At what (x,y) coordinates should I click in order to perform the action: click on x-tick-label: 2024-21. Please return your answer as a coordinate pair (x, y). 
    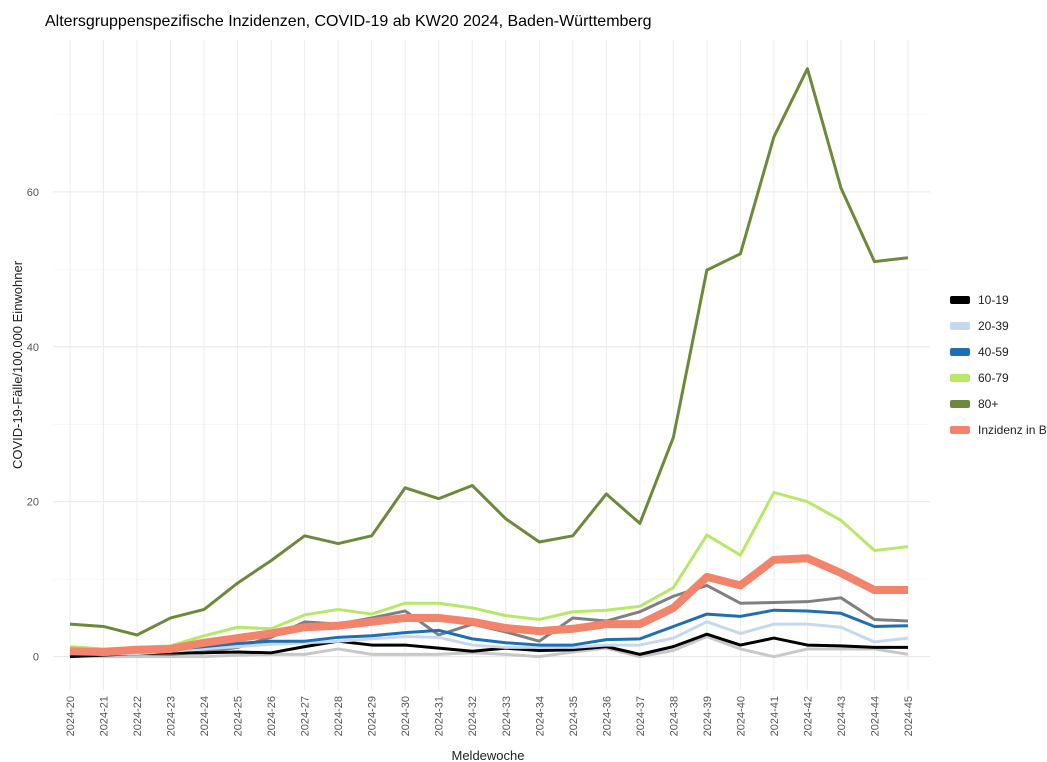
    Looking at the image, I should click on (105, 716).